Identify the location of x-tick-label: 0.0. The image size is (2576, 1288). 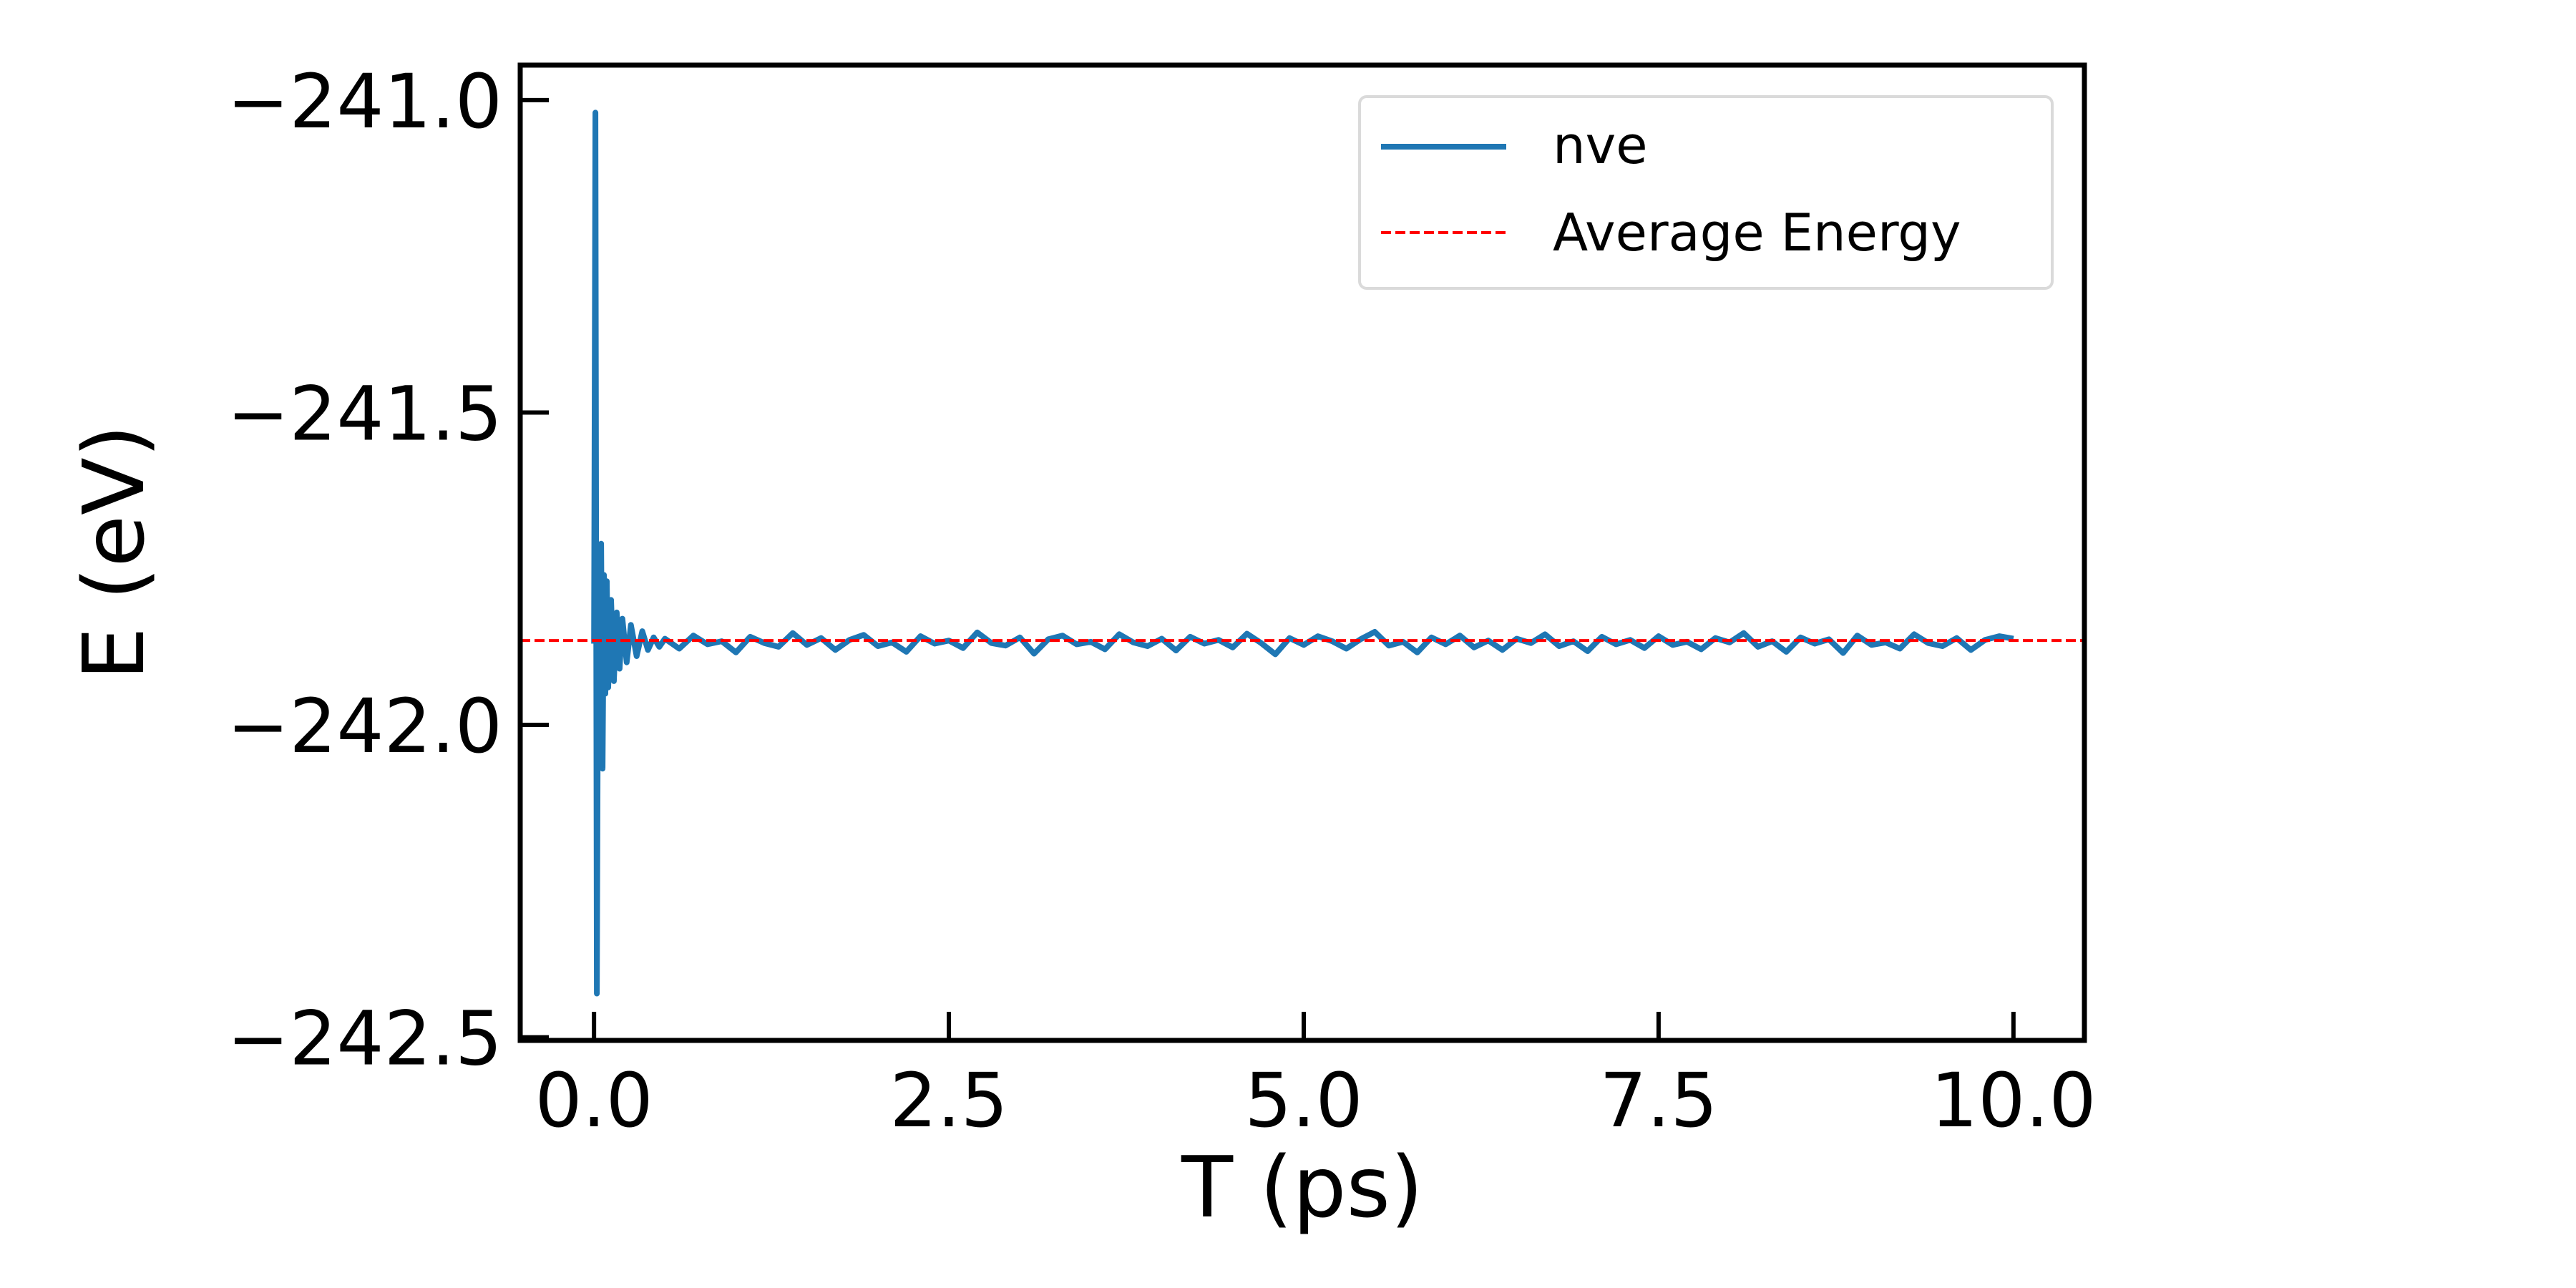
(594, 1100).